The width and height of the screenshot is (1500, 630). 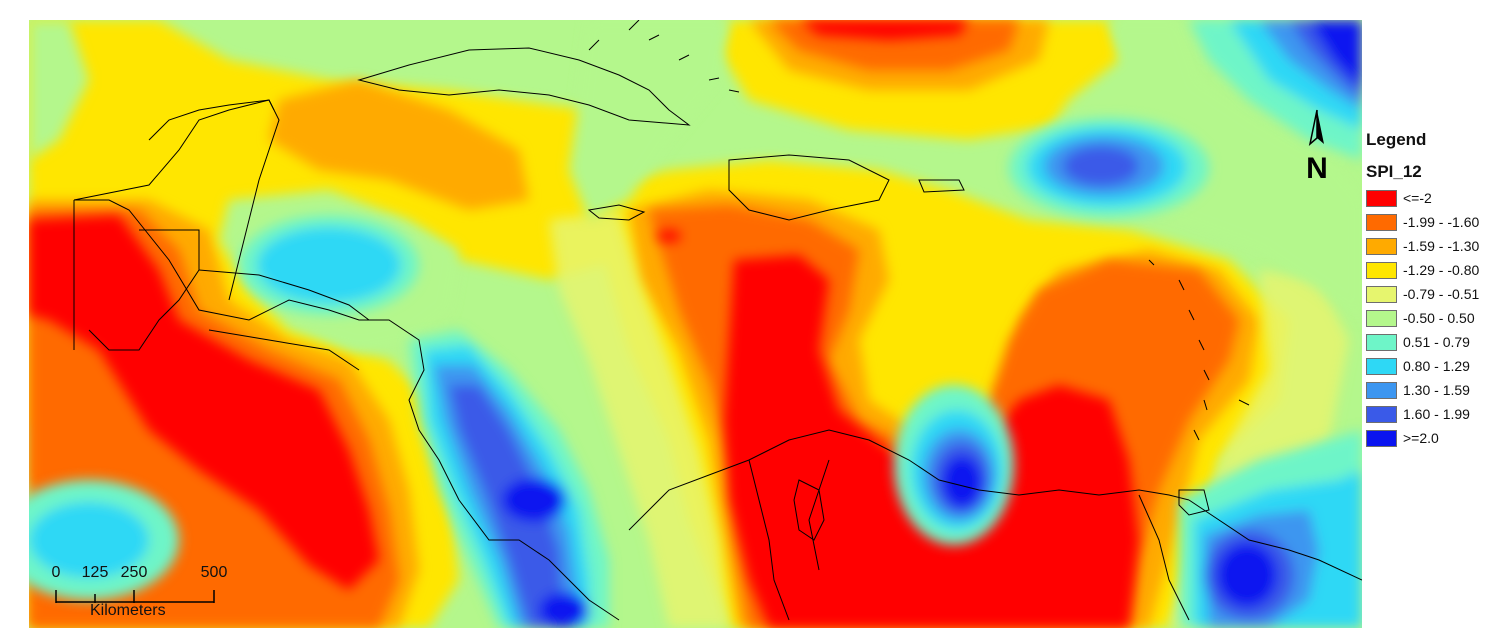 What do you see at coordinates (135, 596) in the screenshot?
I see `scale-bar-line` at bounding box center [135, 596].